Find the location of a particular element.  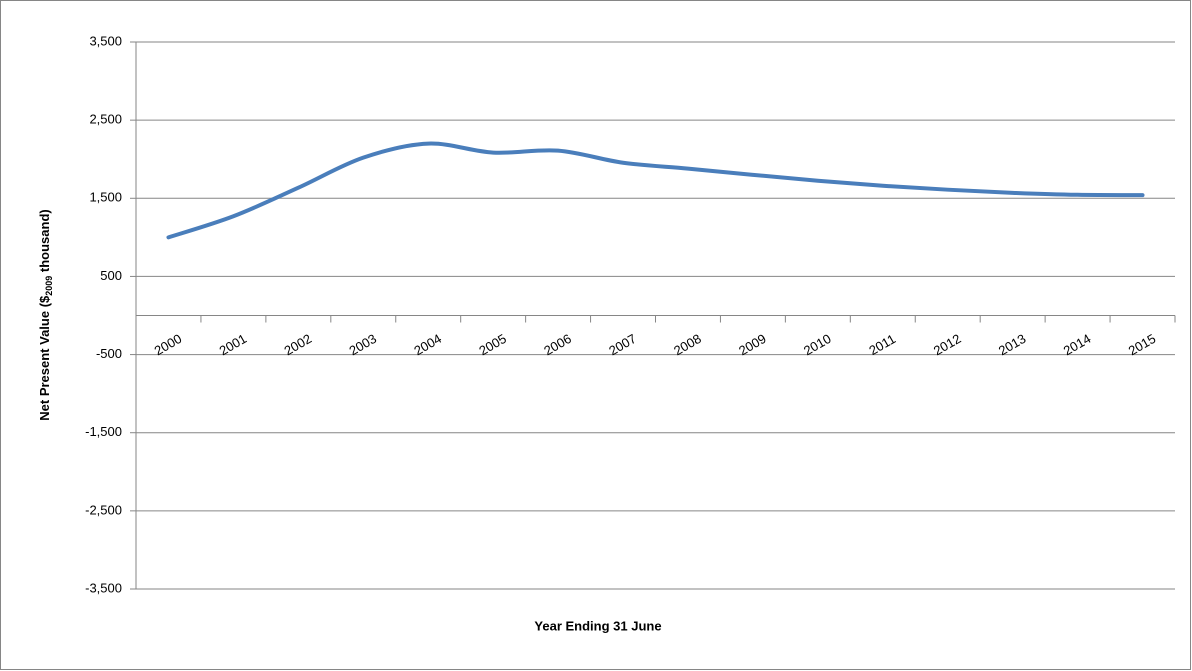

y-tick-label: 1,500 is located at coordinates (105, 197).